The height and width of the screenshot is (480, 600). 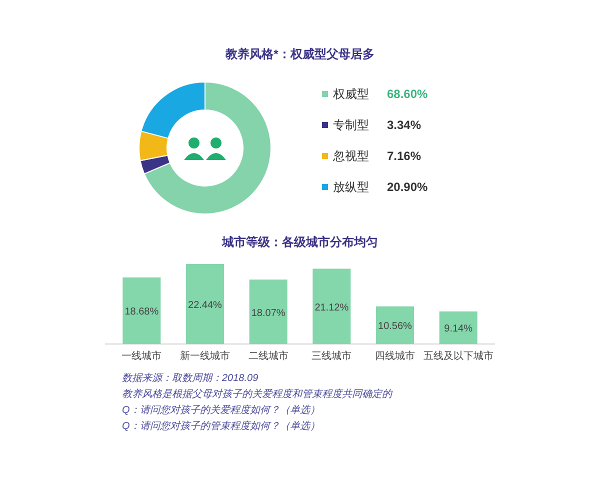 What do you see at coordinates (458, 356) in the screenshot?
I see `x-tick-label: 五线及以下城市` at bounding box center [458, 356].